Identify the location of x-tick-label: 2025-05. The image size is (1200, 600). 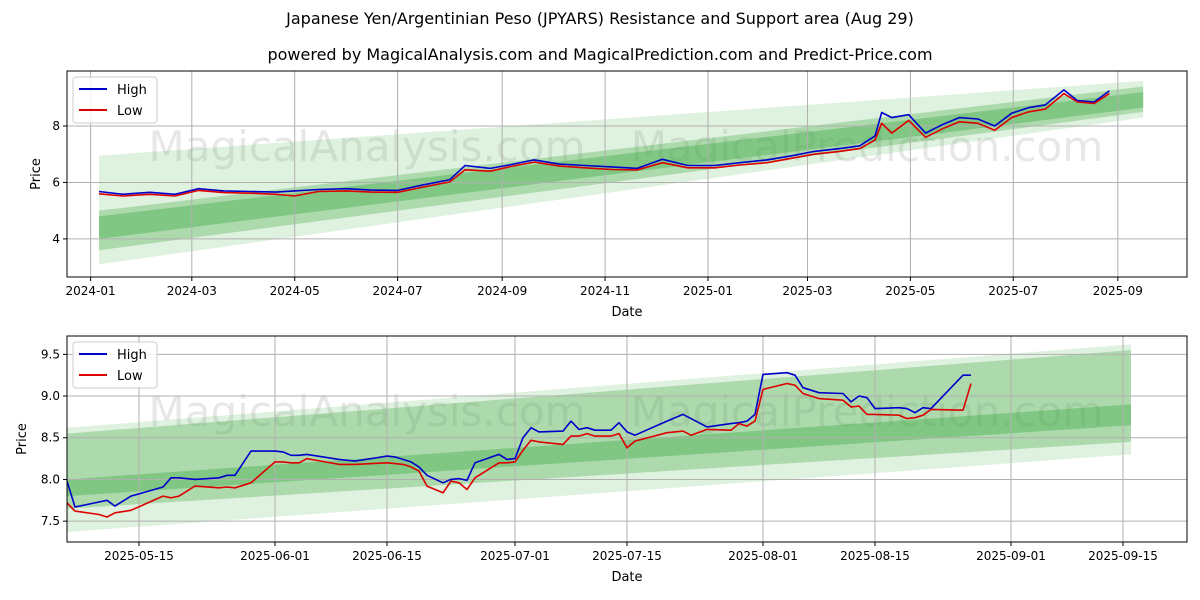
(910, 291).